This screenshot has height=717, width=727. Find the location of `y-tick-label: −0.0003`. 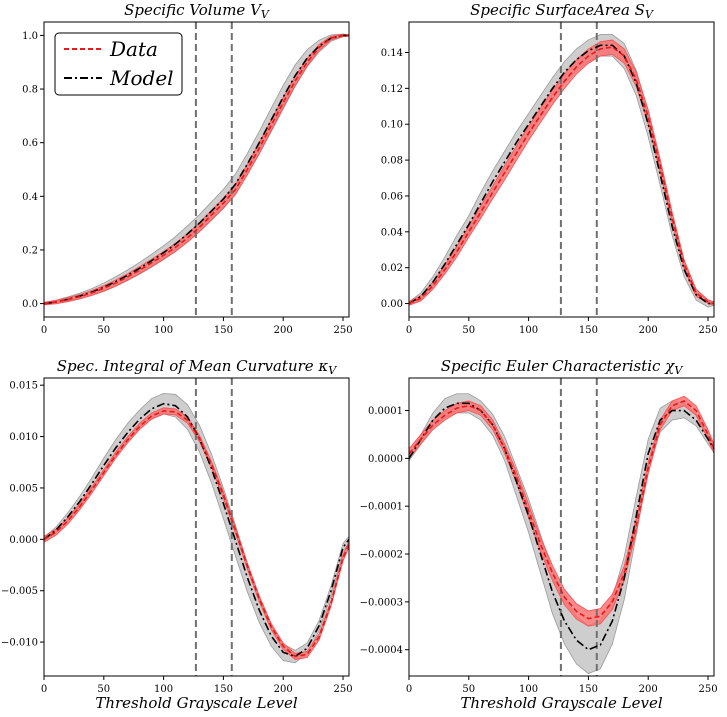

y-tick-label: −0.0003 is located at coordinates (381, 602).